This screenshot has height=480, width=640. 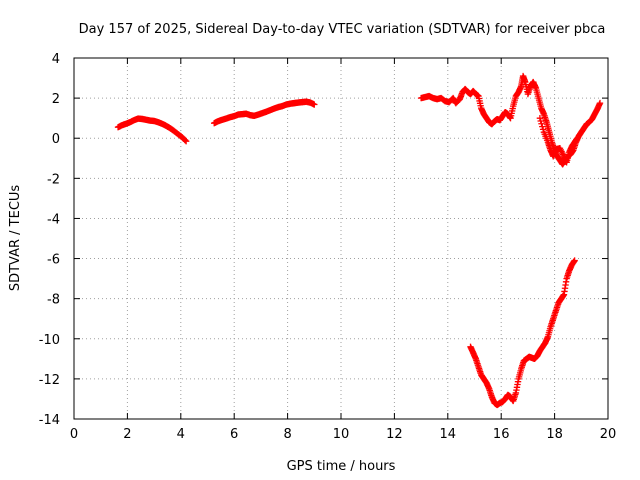 I want to click on x-tick-label: 18, so click(x=554, y=434).